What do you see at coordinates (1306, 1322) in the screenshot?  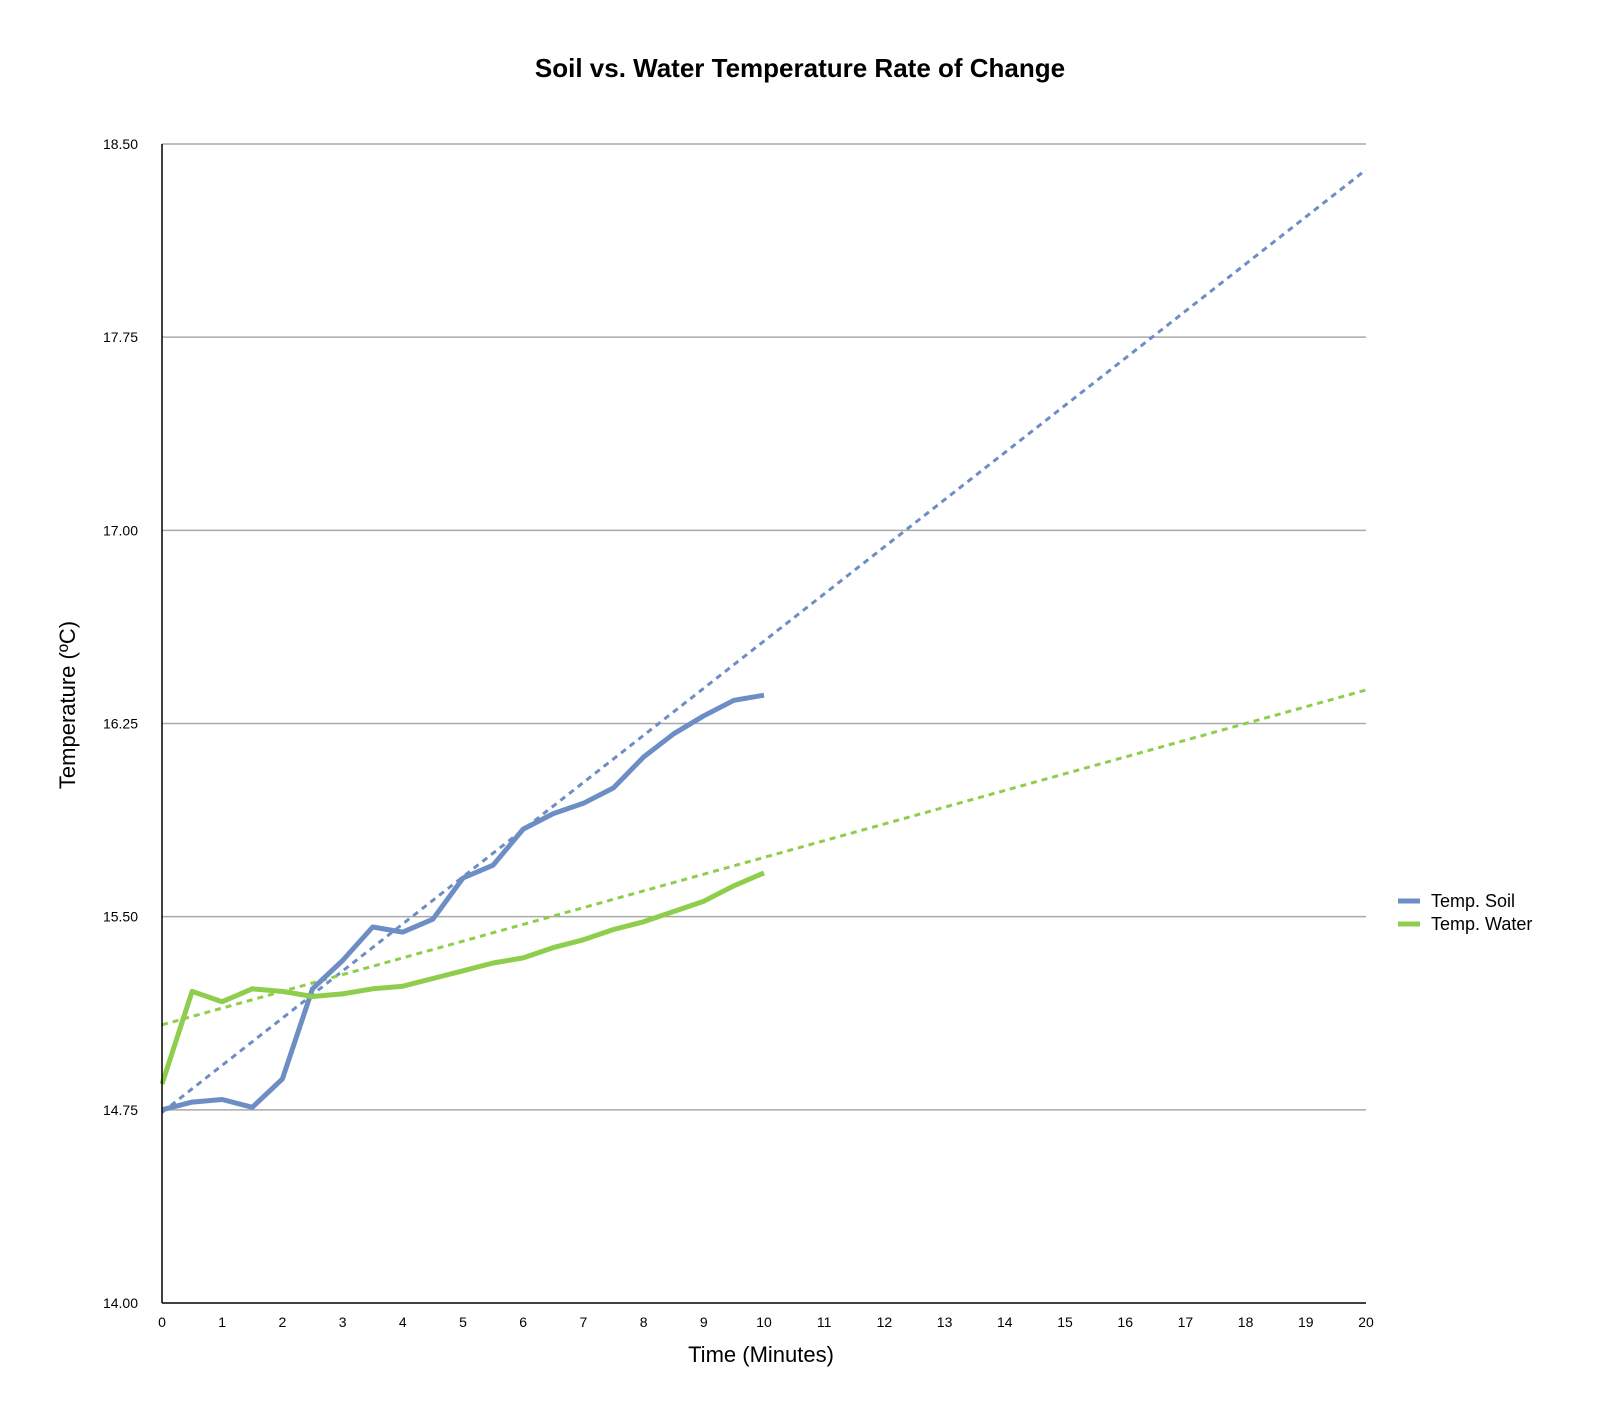 I see `x-tick-label: 19` at bounding box center [1306, 1322].